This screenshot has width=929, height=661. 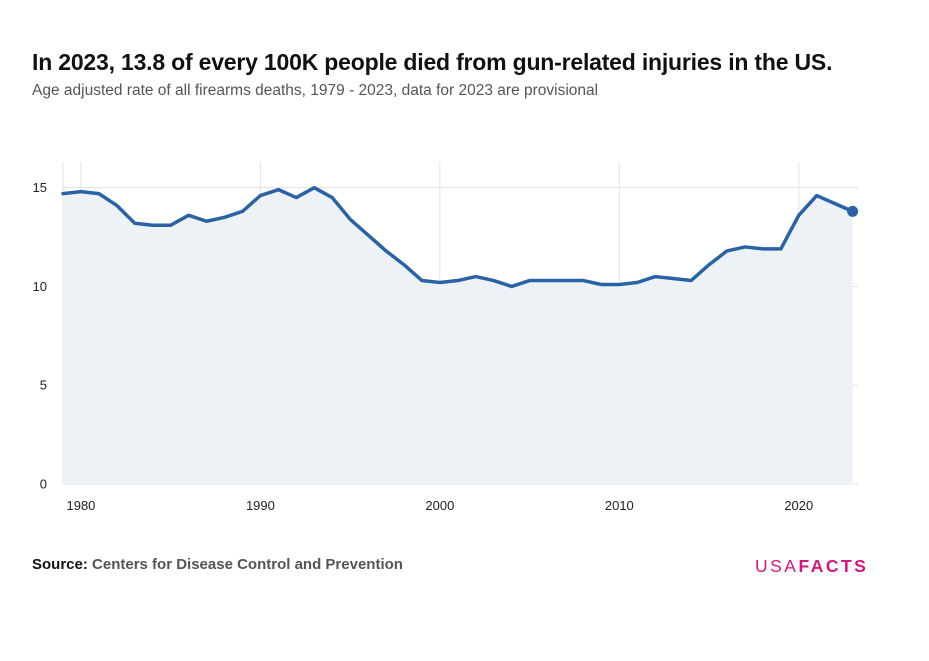 I want to click on x-tick-label-2000: 2000, so click(x=439, y=505).